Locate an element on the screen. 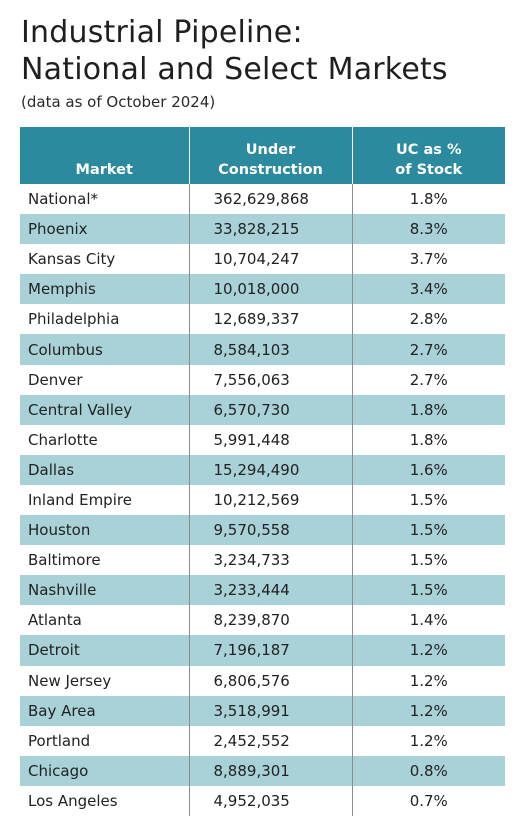 The image size is (524, 823). market-cell: Nashville is located at coordinates (104, 590).